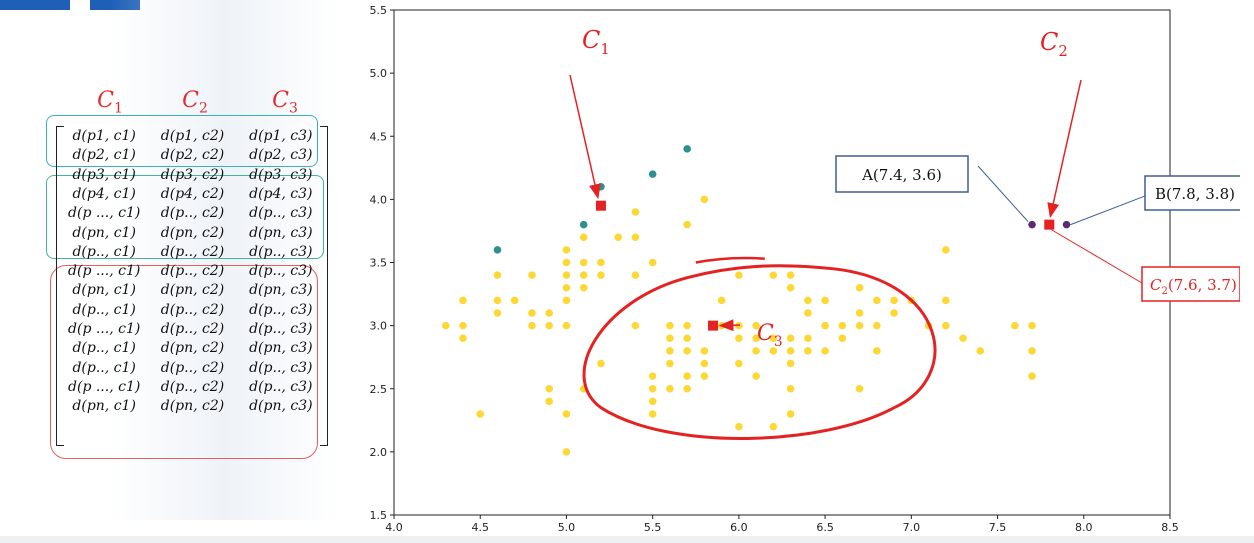 This screenshot has width=1254, height=543. Describe the element at coordinates (60, 286) in the screenshot. I see `matrix-left-bracket` at that location.